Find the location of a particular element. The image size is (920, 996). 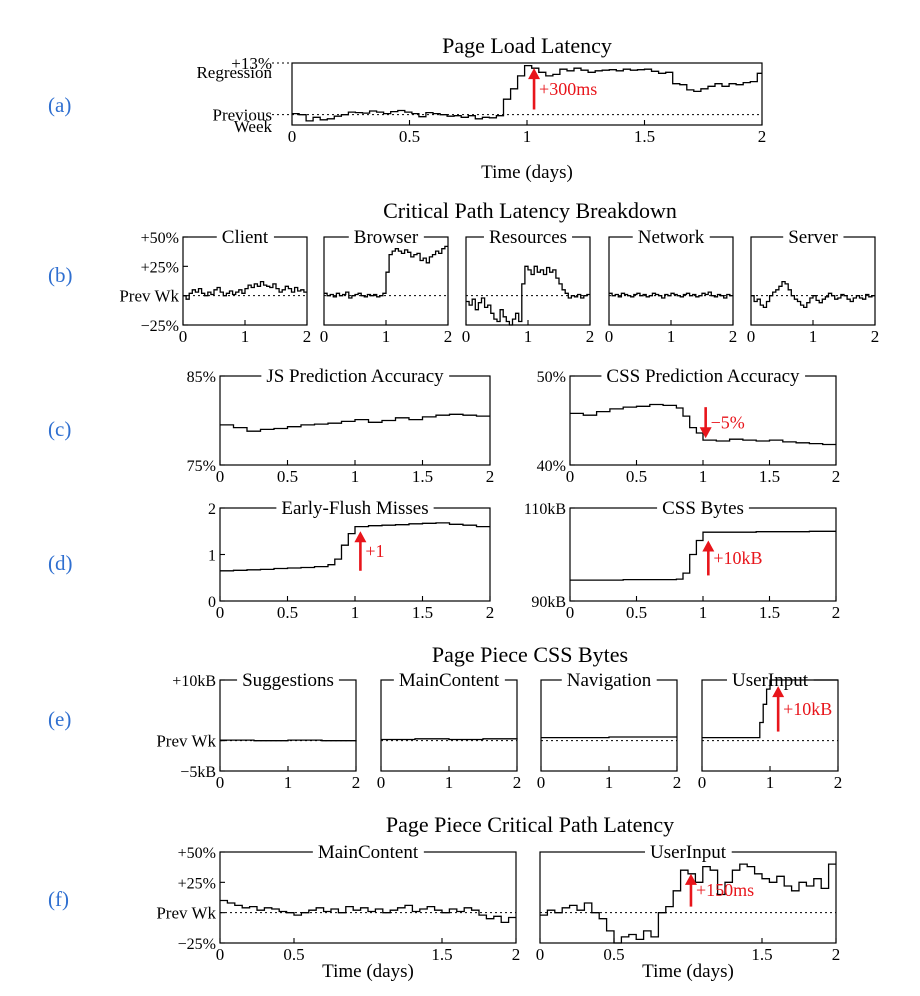

panel-title: CSS Bytes is located at coordinates (703, 508).